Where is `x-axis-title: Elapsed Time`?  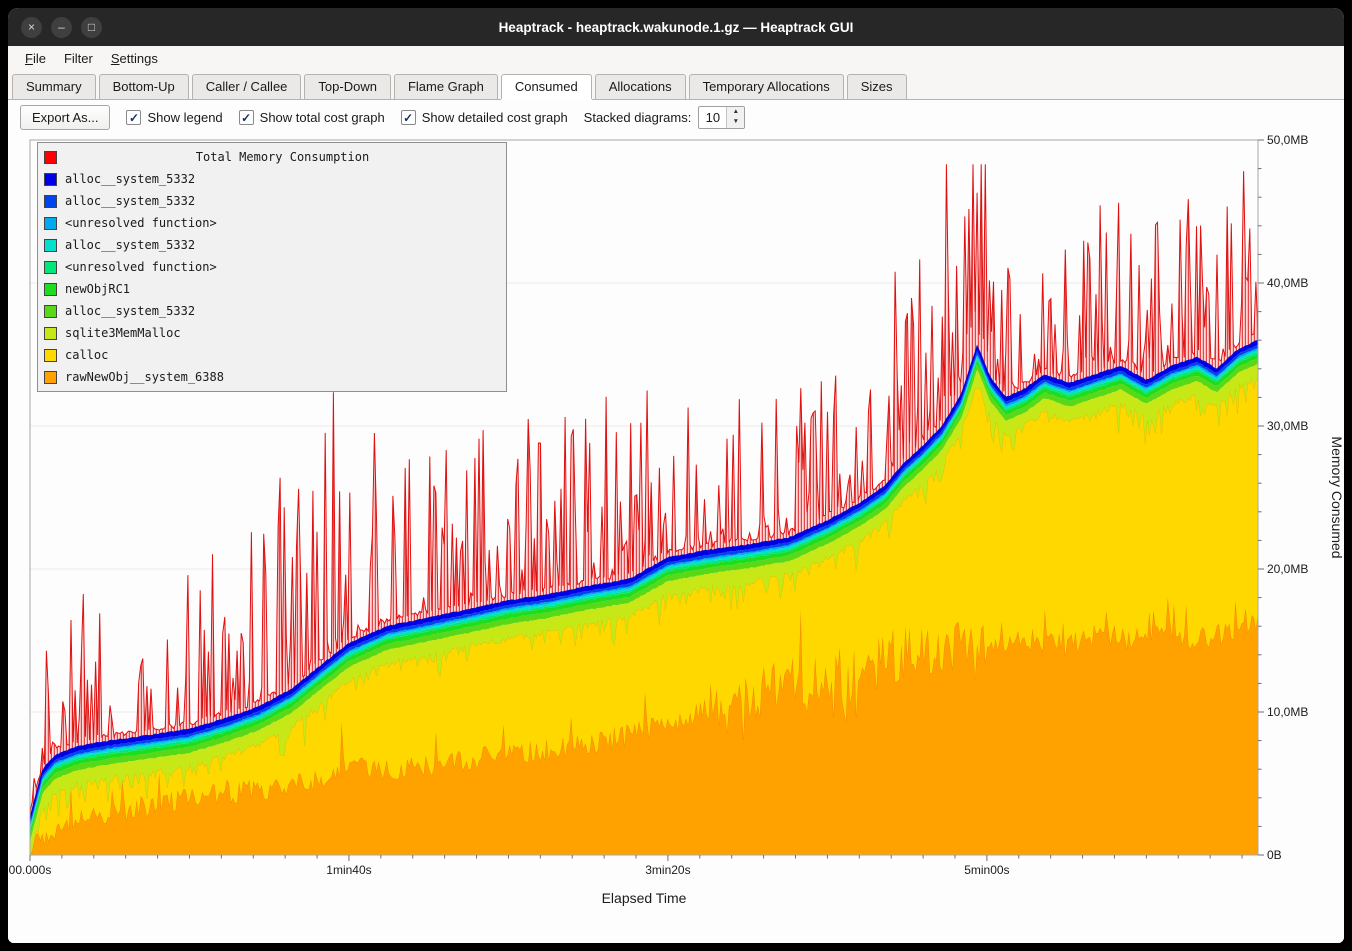
x-axis-title: Elapsed Time is located at coordinates (644, 898).